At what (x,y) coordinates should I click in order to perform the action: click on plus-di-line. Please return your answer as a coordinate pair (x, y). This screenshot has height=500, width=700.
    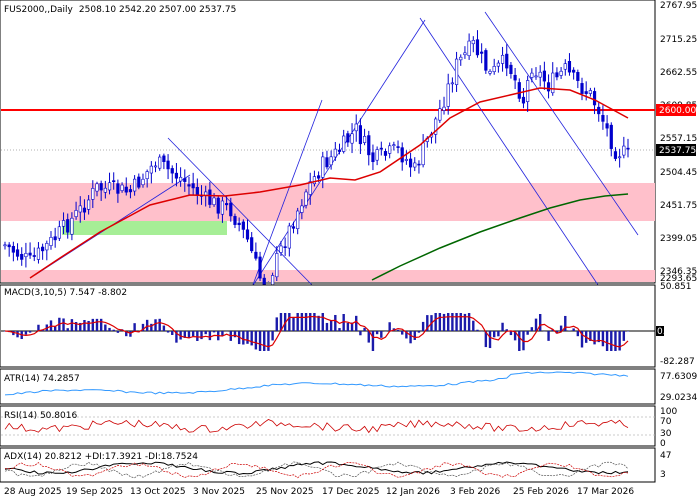
    Looking at the image, I should click on (316, 470).